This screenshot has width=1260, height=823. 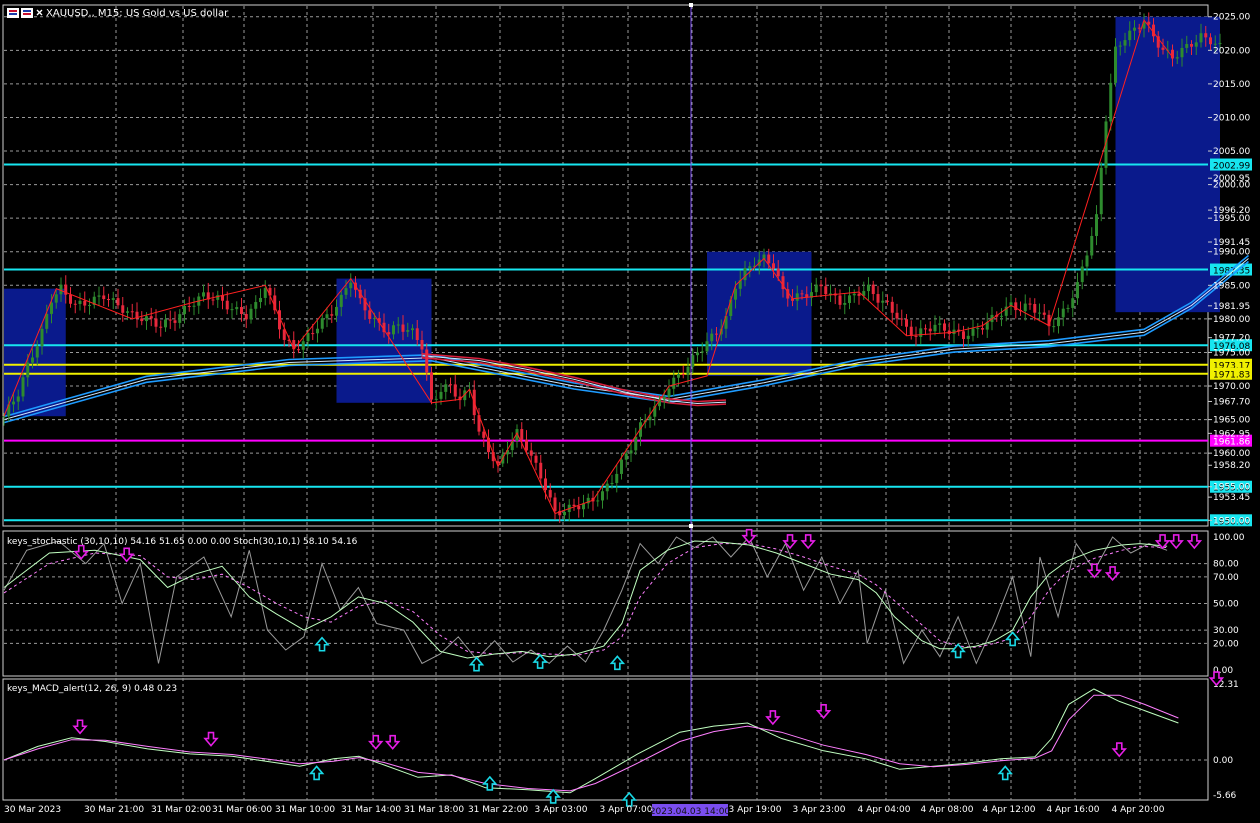 What do you see at coordinates (1231, 85) in the screenshot?
I see `price-axis-label: 2015.00` at bounding box center [1231, 85].